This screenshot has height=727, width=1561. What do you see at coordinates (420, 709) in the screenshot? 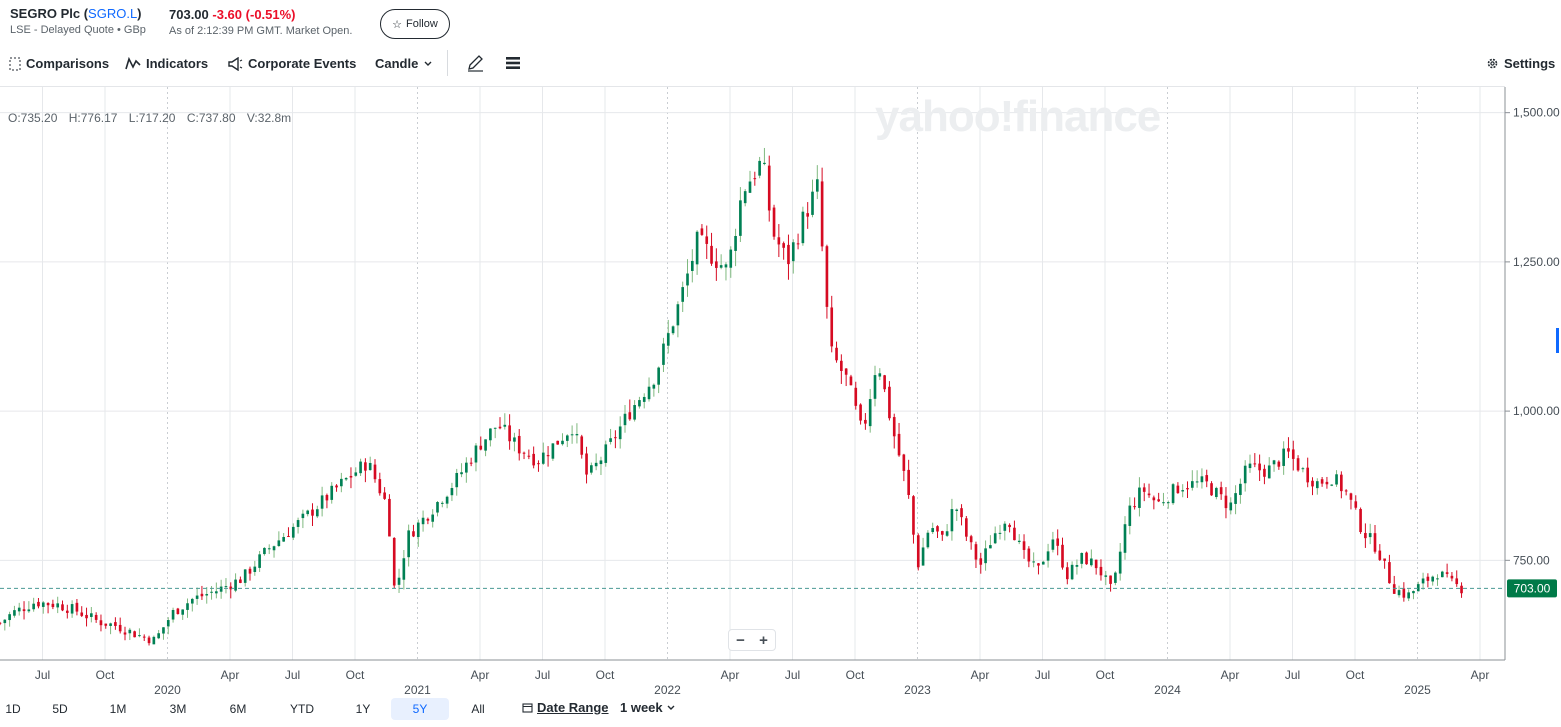
I see `range-5y-button: 5Y` at bounding box center [420, 709].